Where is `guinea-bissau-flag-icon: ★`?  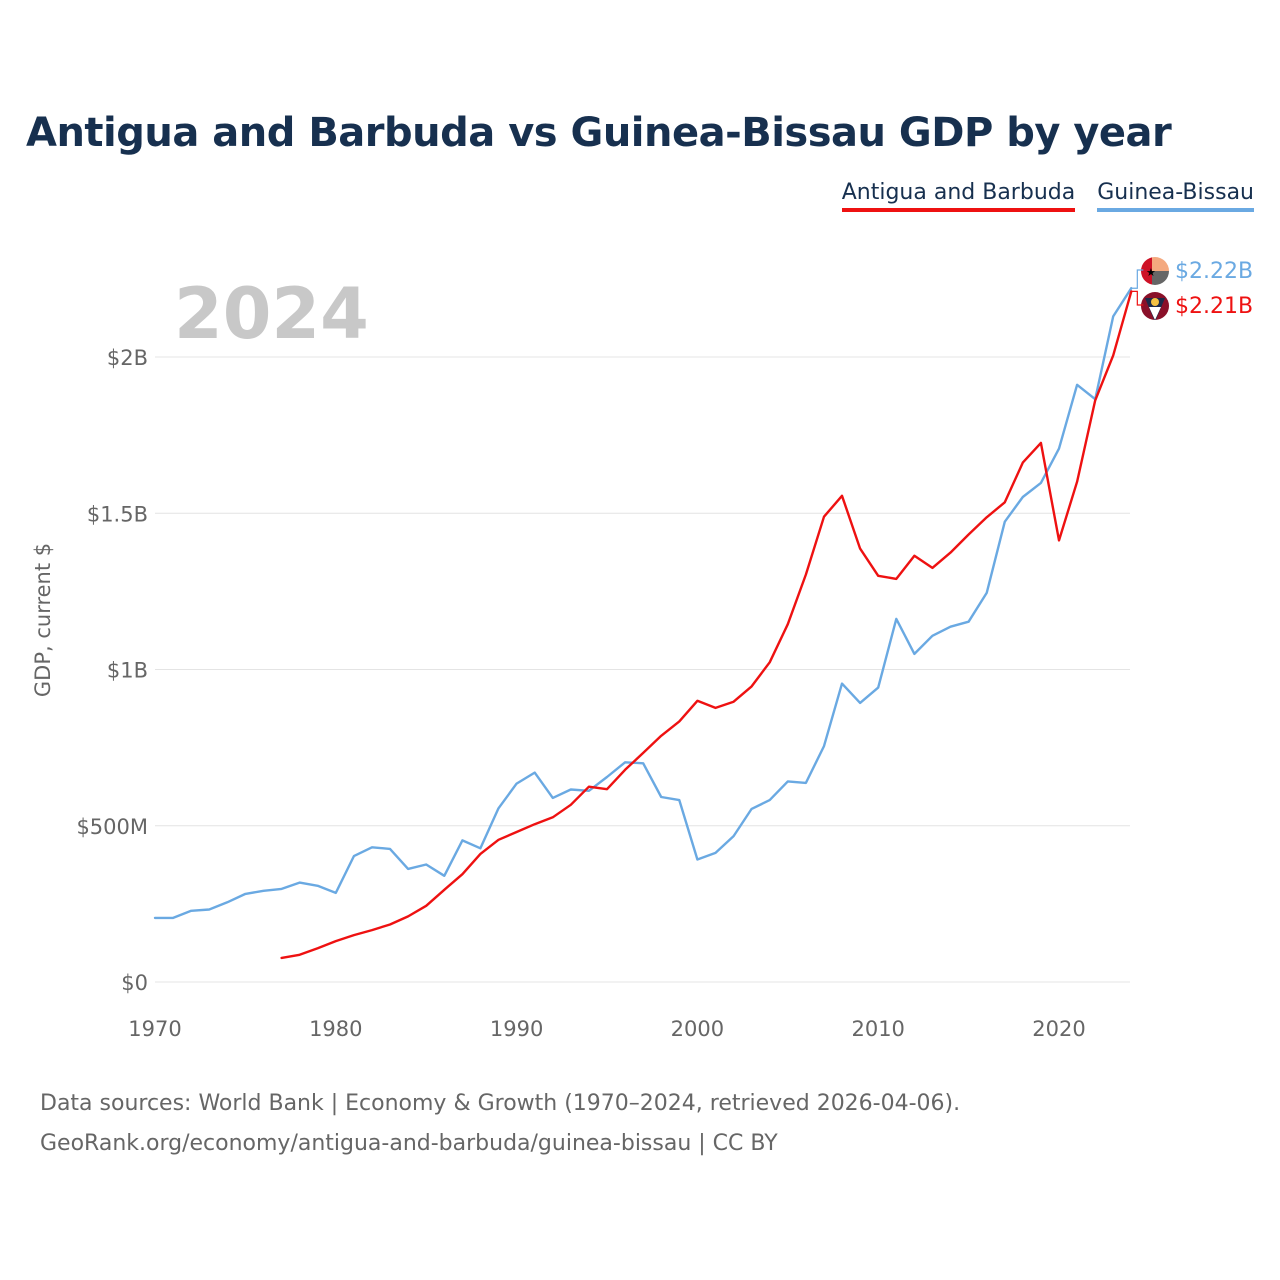 guinea-bissau-flag-icon: ★ is located at coordinates (1155, 271).